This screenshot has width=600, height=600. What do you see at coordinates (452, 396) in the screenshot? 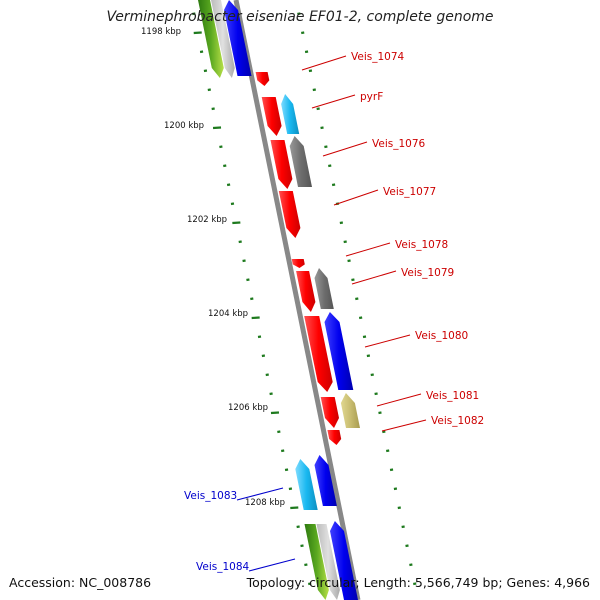
I see `gene-label-veis-1081: Veis_1081` at bounding box center [452, 396].